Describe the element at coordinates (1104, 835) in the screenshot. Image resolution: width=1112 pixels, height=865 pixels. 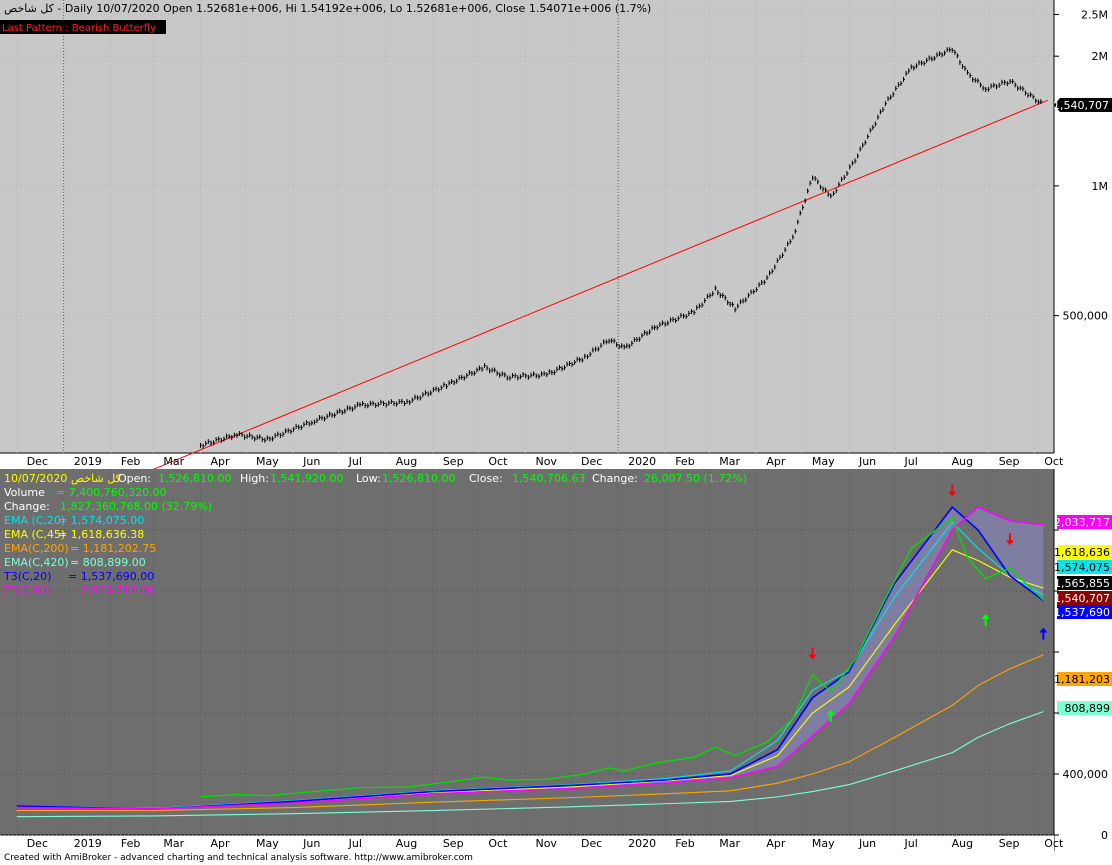
I see `bottom-ytick-label: 0` at that location.